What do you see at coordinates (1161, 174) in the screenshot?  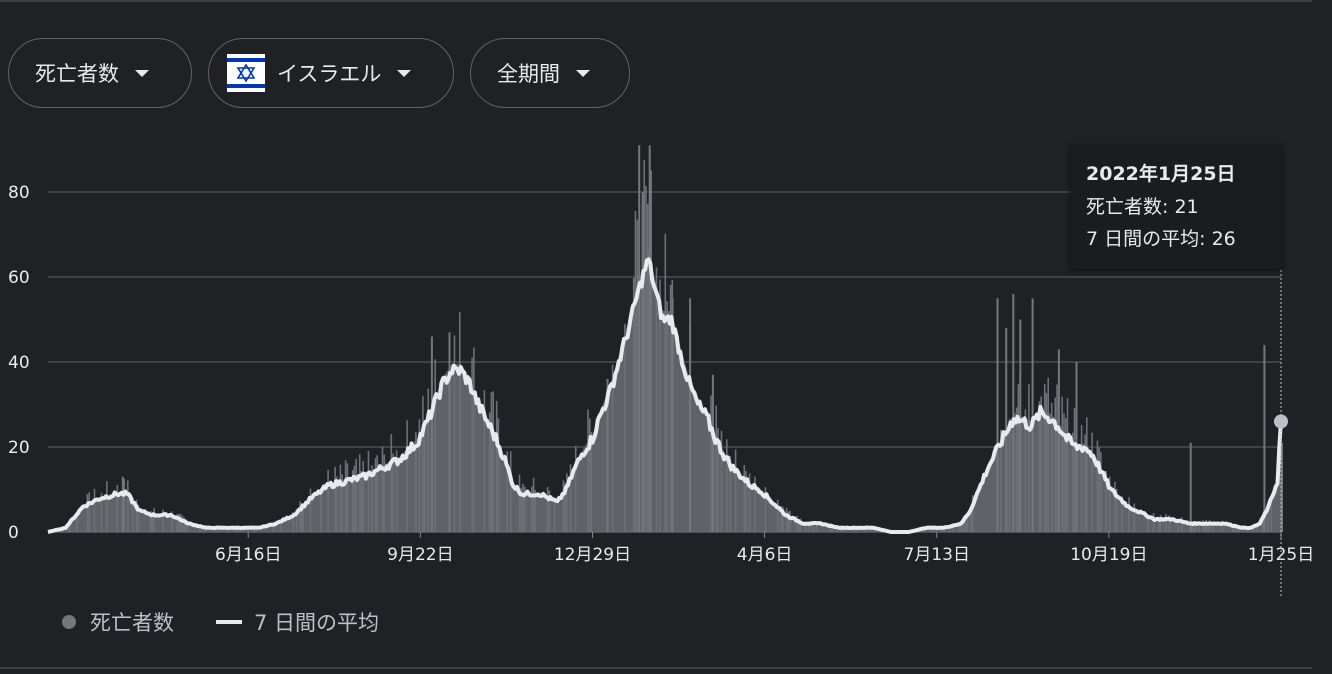 I see `tooltip-date: 2022年1月25日` at bounding box center [1161, 174].